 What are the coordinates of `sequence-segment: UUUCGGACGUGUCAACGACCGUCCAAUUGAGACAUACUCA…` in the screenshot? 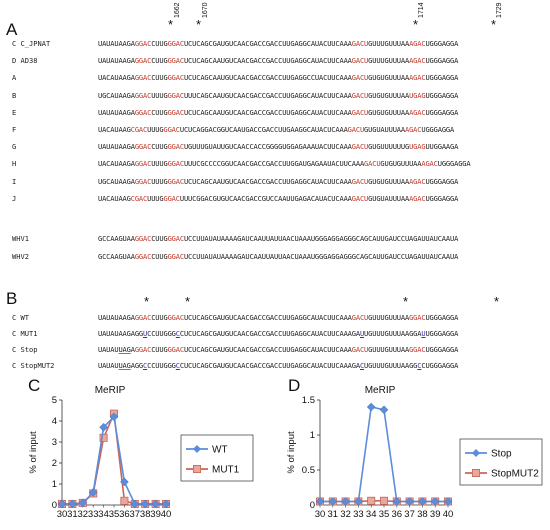 It's located at (265, 198).